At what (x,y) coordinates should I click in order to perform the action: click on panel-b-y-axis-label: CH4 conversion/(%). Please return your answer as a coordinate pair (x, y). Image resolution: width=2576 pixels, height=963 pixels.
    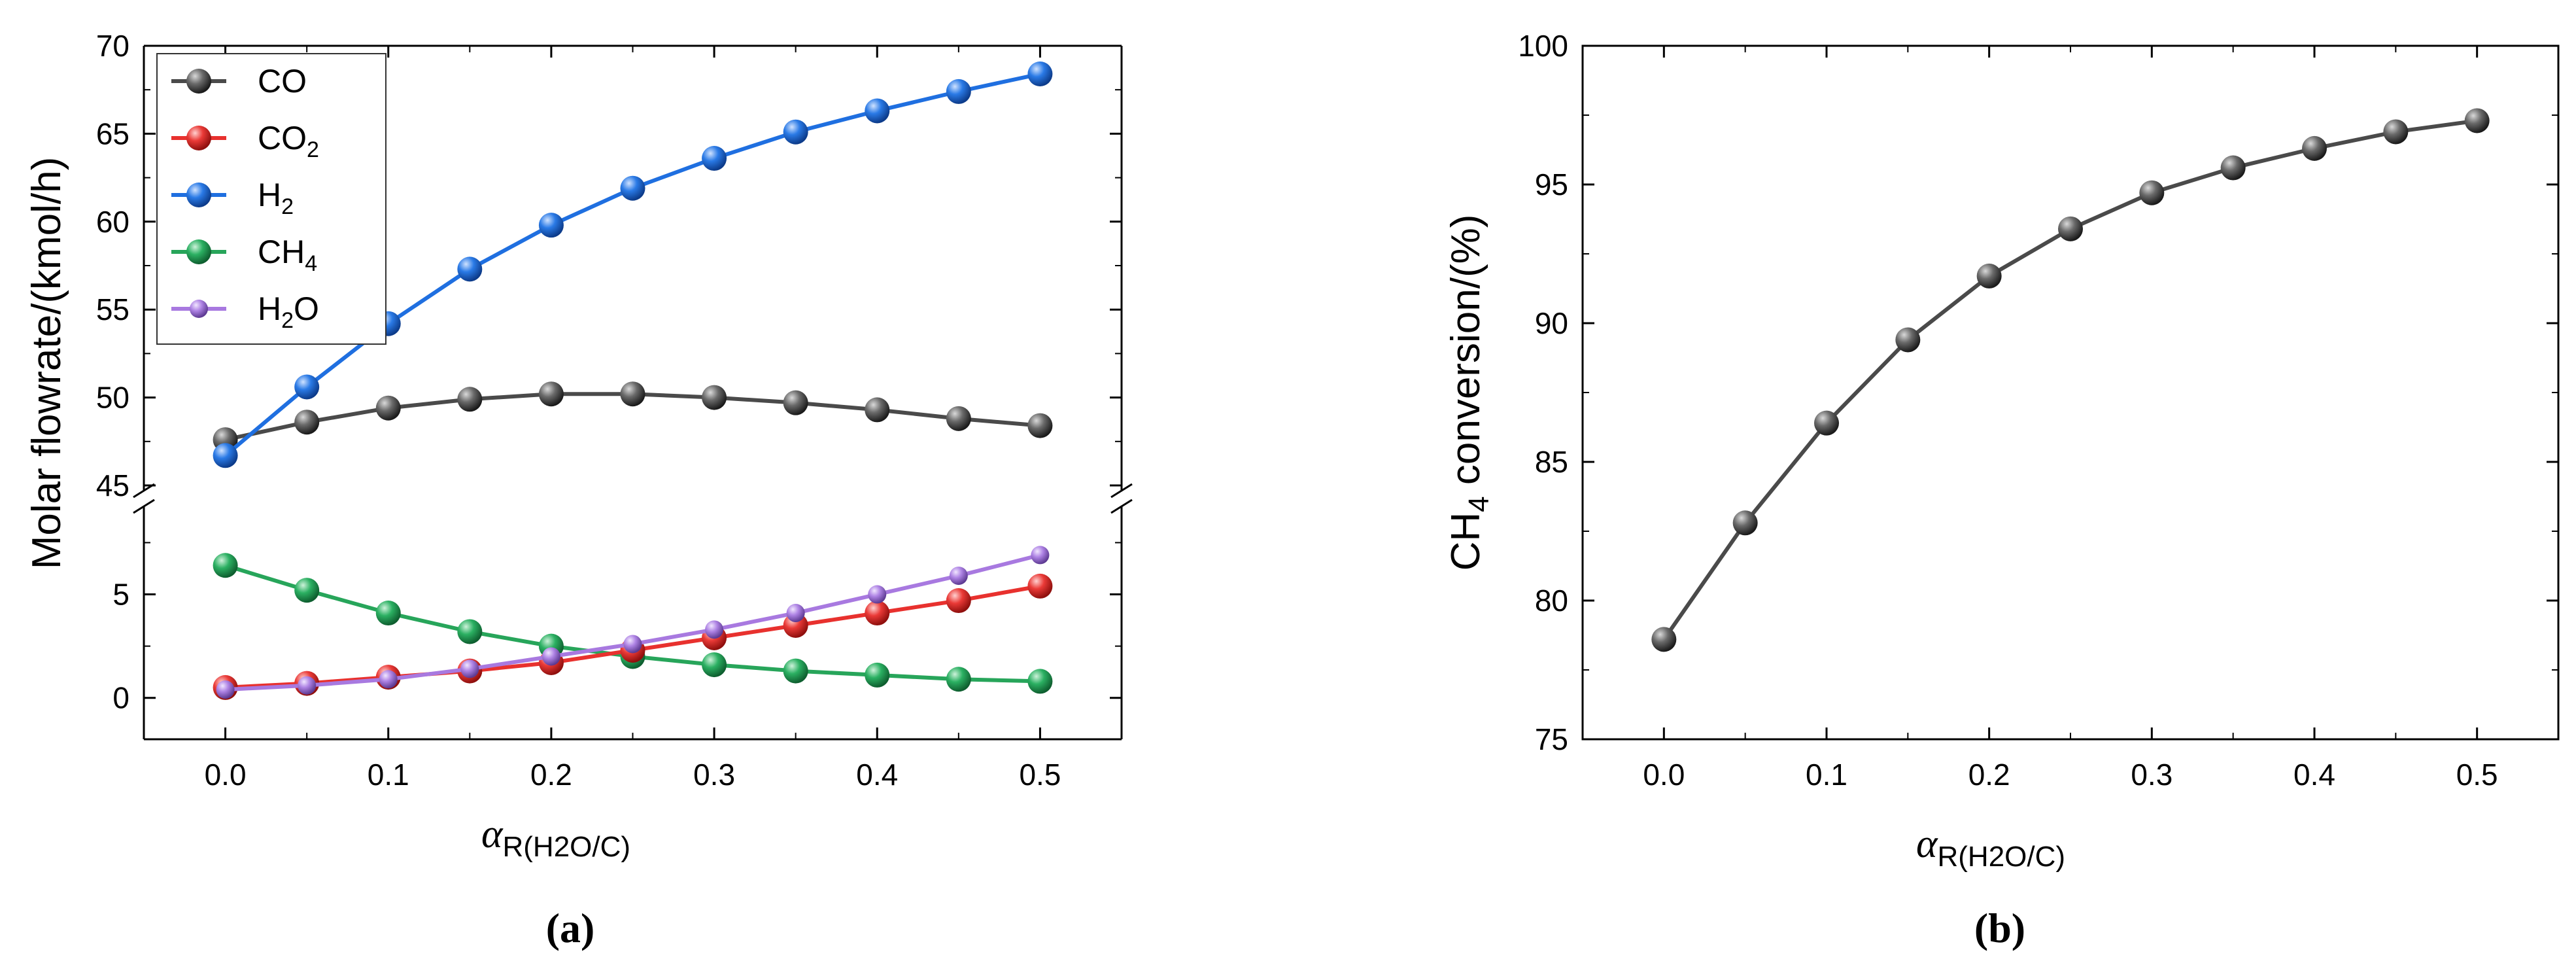
    Looking at the image, I should click on (1469, 393).